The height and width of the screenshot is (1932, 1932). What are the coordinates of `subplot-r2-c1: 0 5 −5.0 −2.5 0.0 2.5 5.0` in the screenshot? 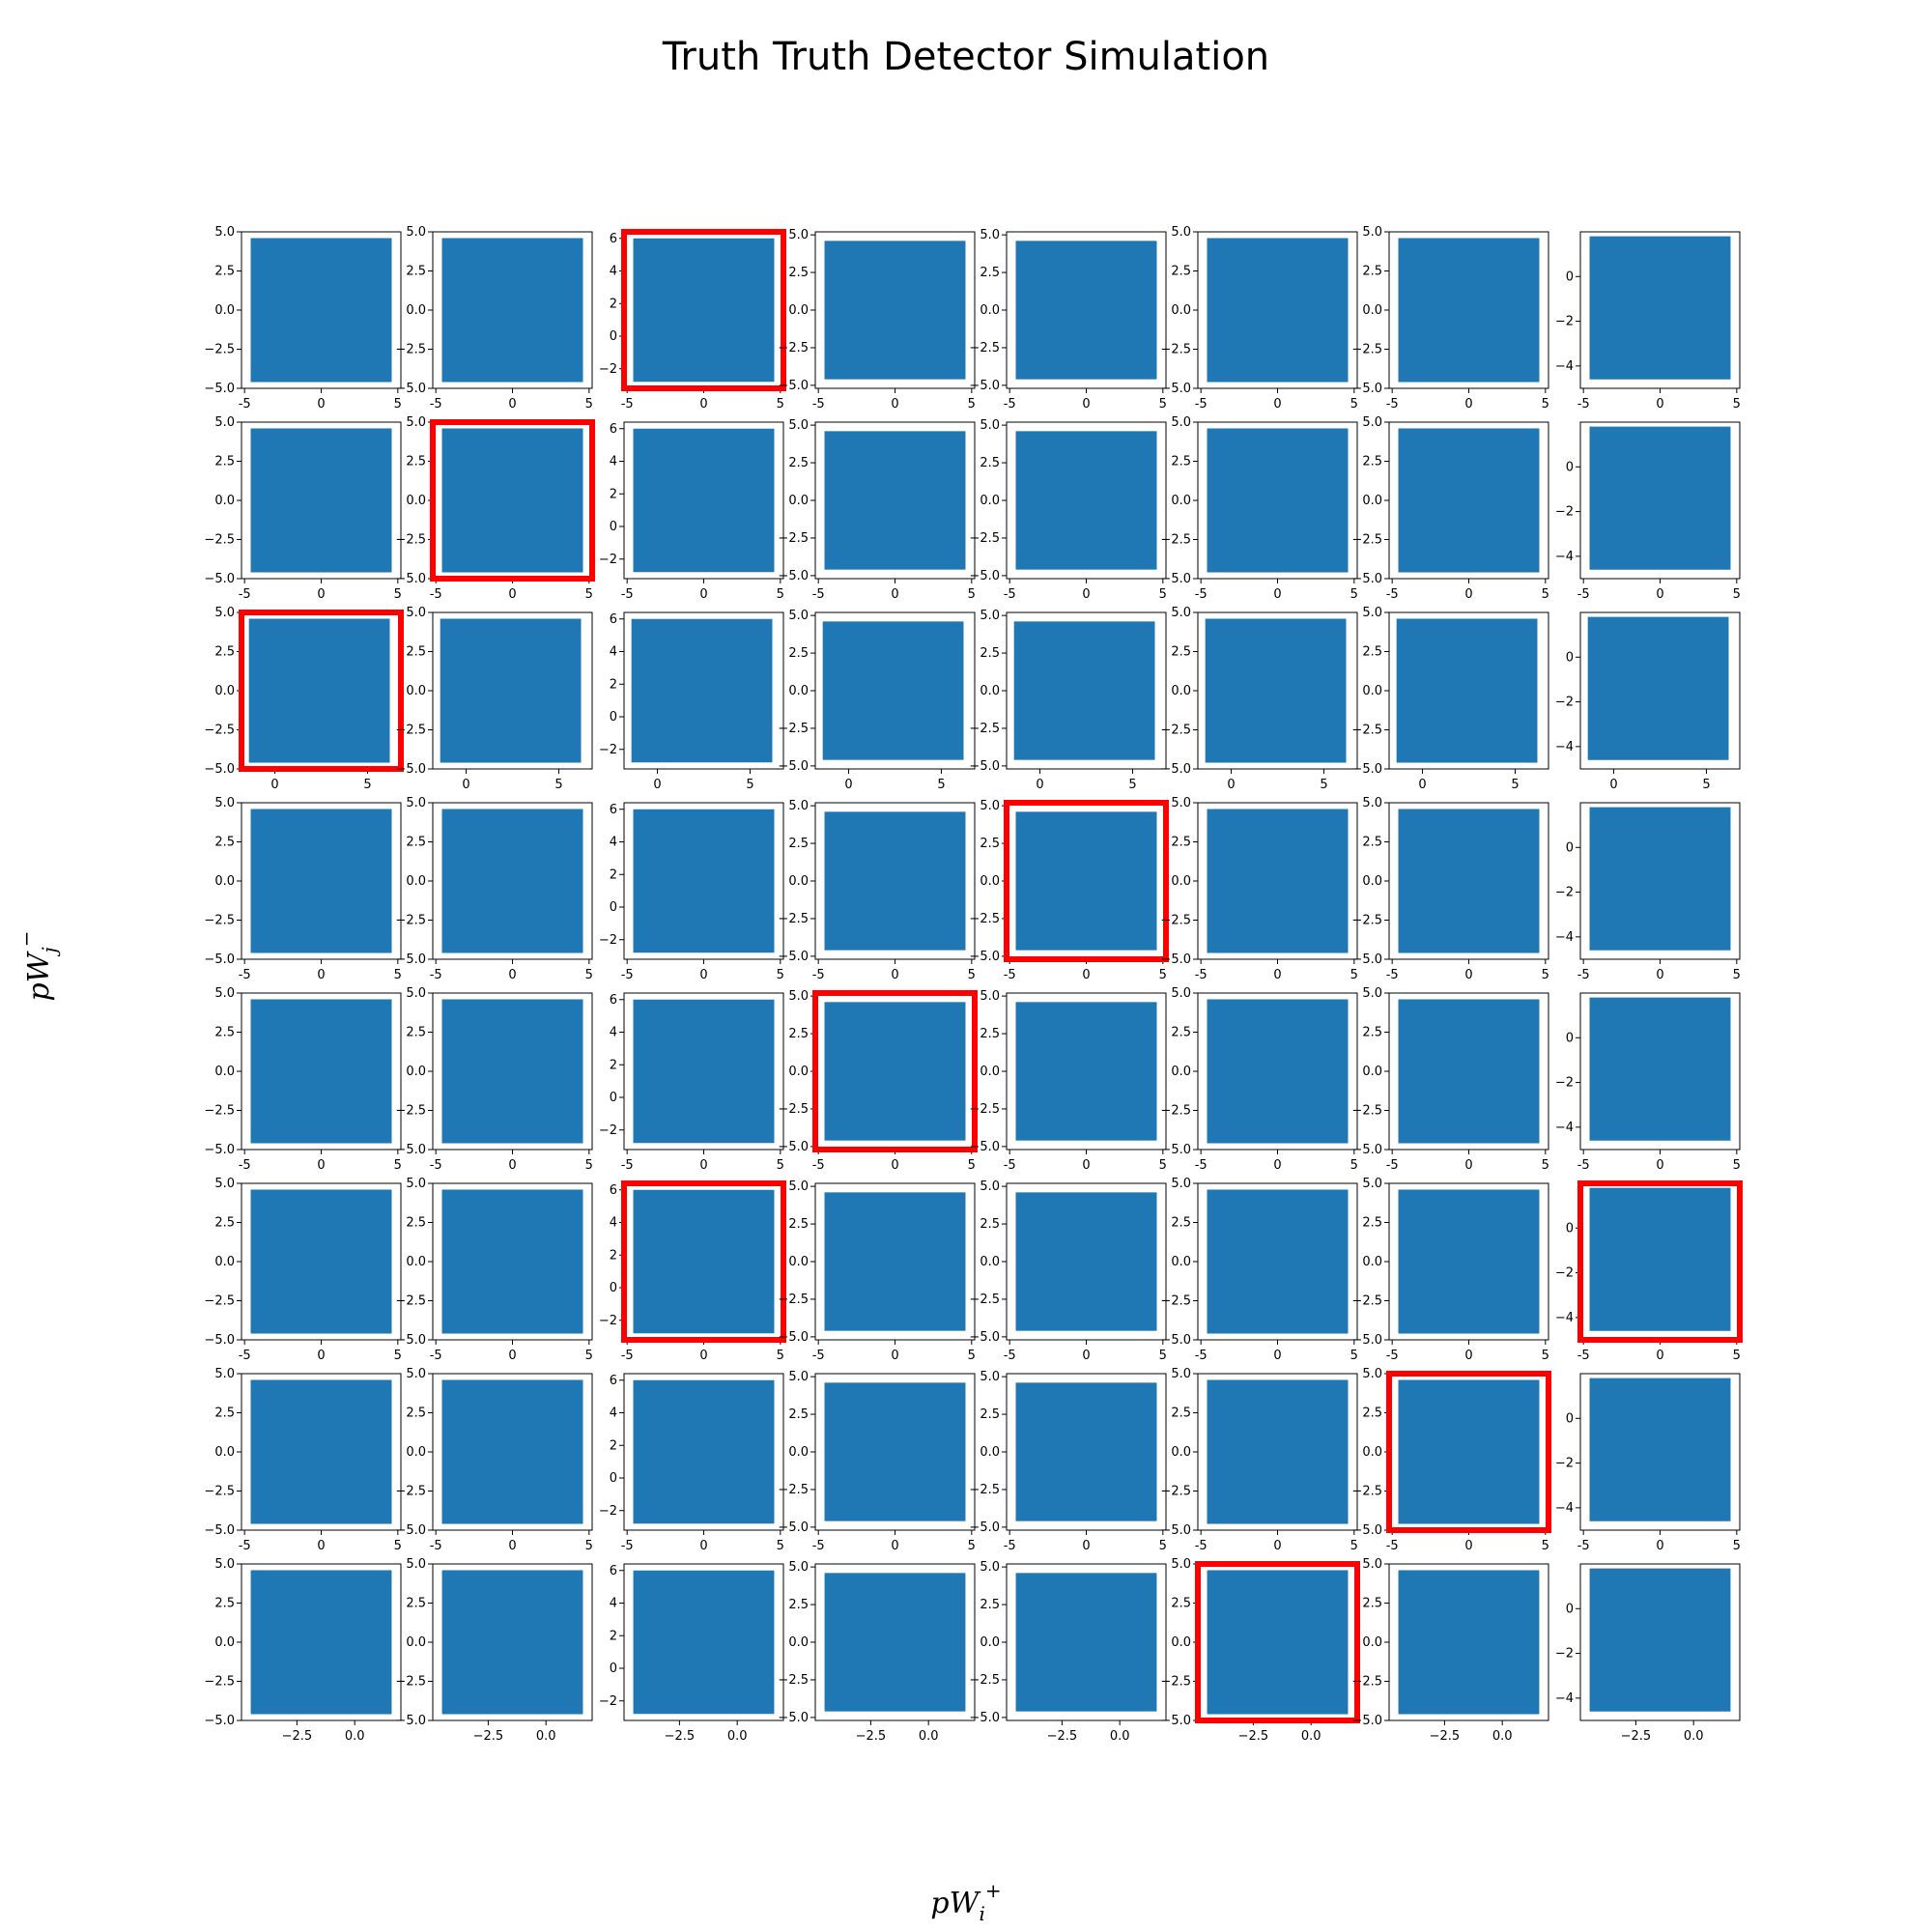 It's located at (494, 699).